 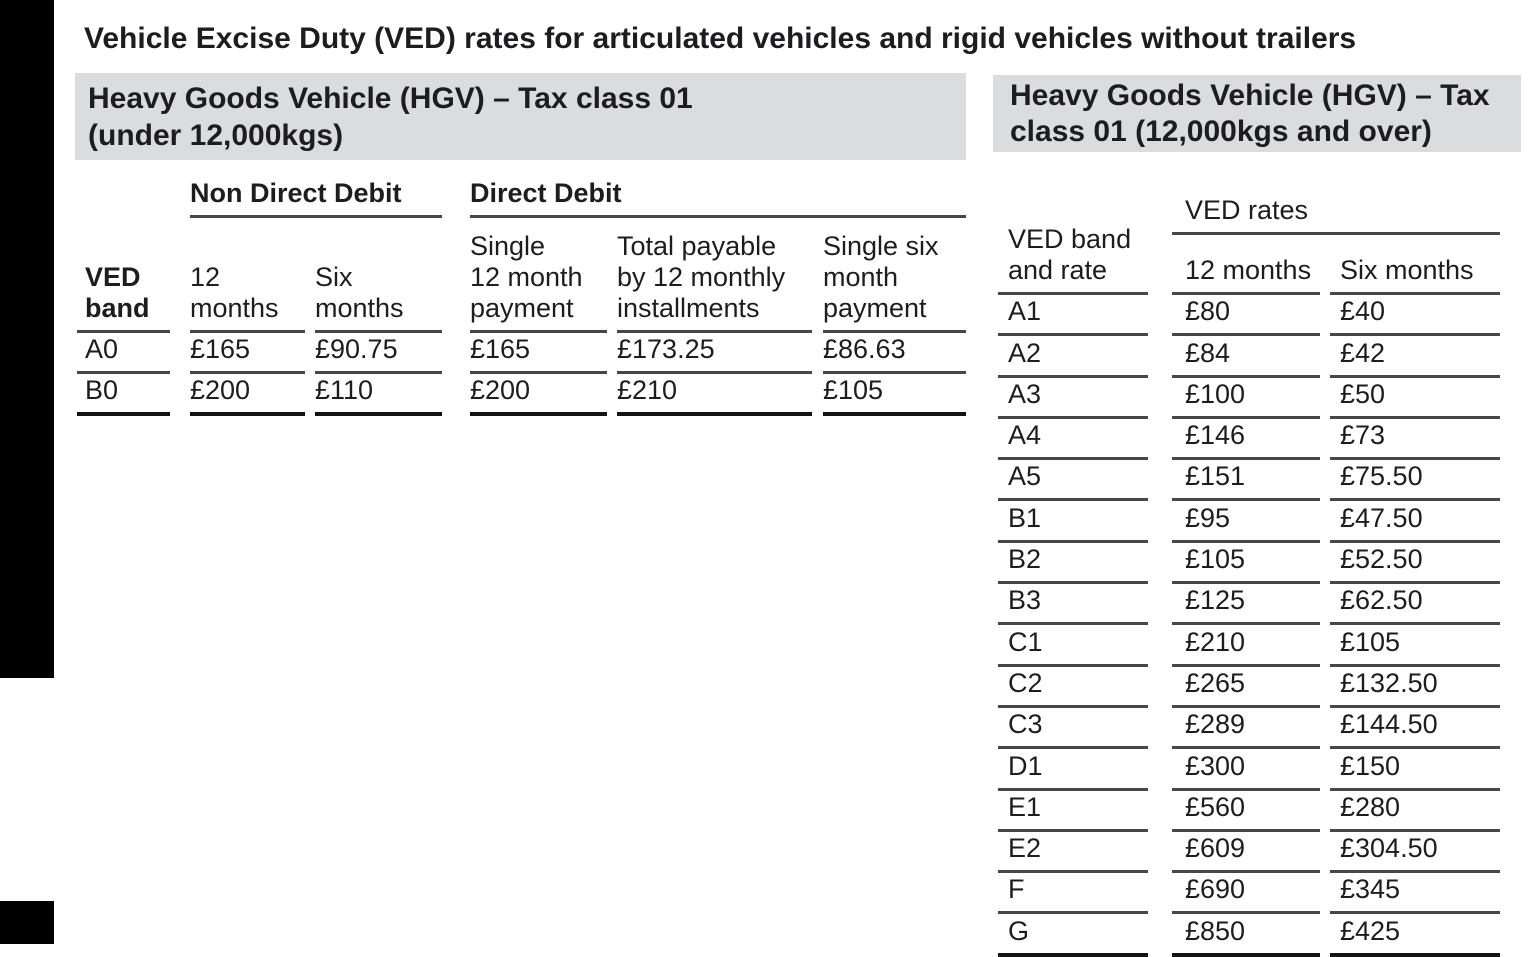 What do you see at coordinates (1073, 852) in the screenshot?
I see `ved-band-cell: E2` at bounding box center [1073, 852].